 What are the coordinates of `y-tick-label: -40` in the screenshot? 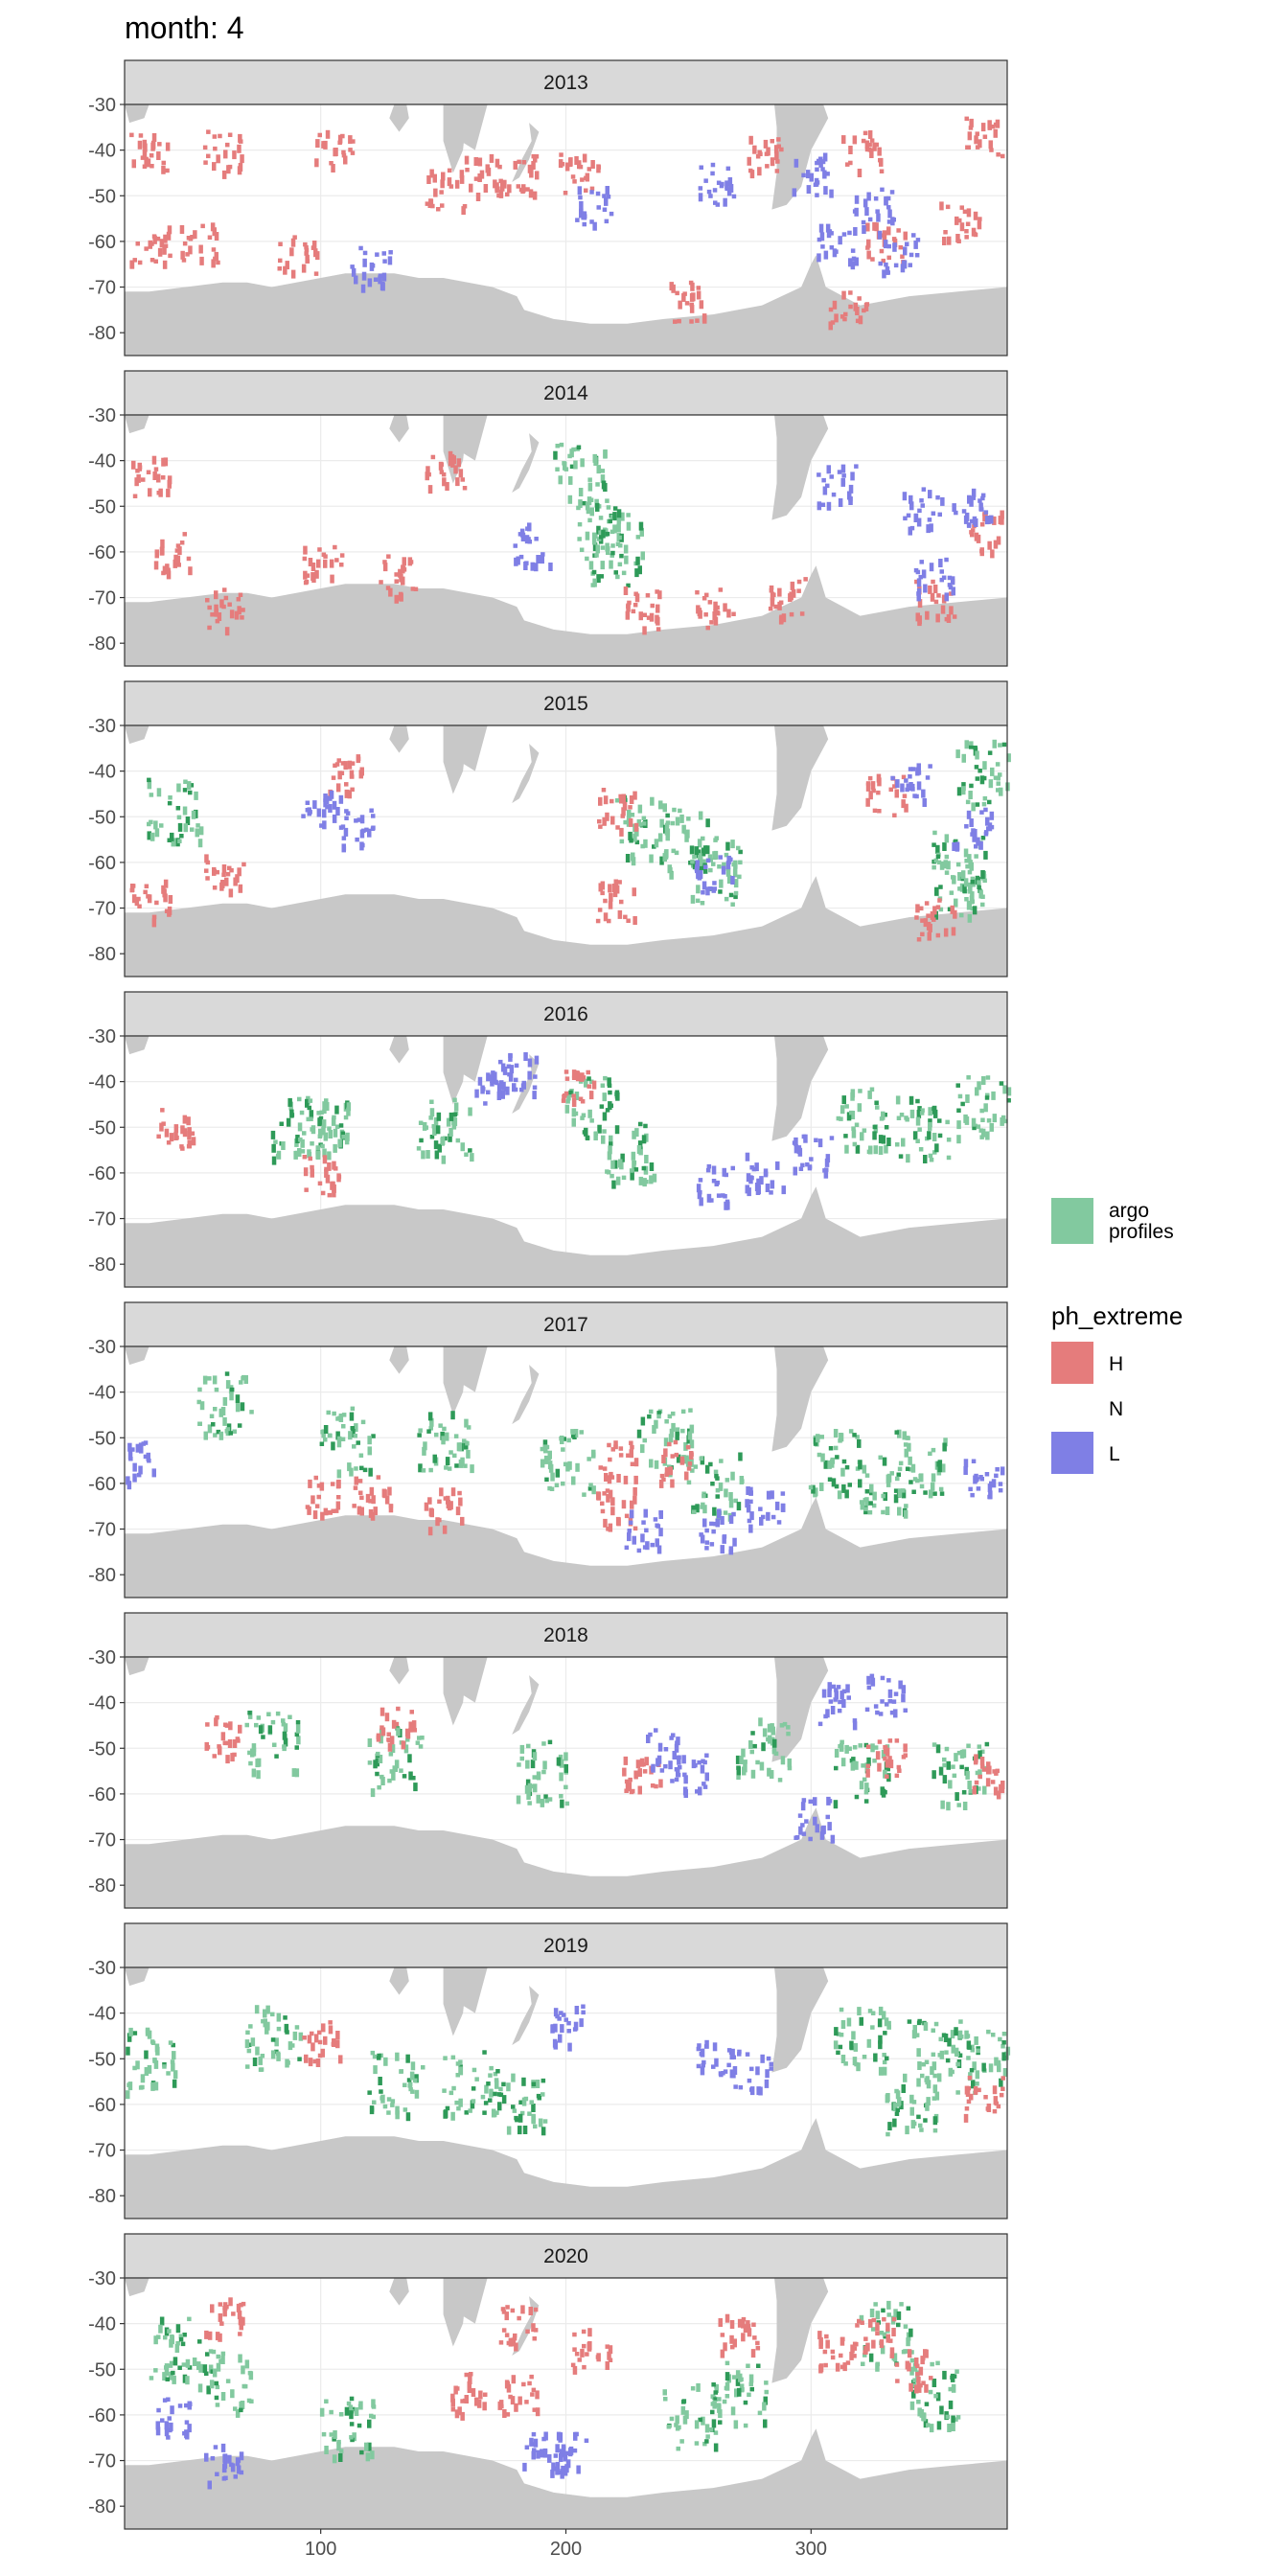 It's located at (102, 2014).